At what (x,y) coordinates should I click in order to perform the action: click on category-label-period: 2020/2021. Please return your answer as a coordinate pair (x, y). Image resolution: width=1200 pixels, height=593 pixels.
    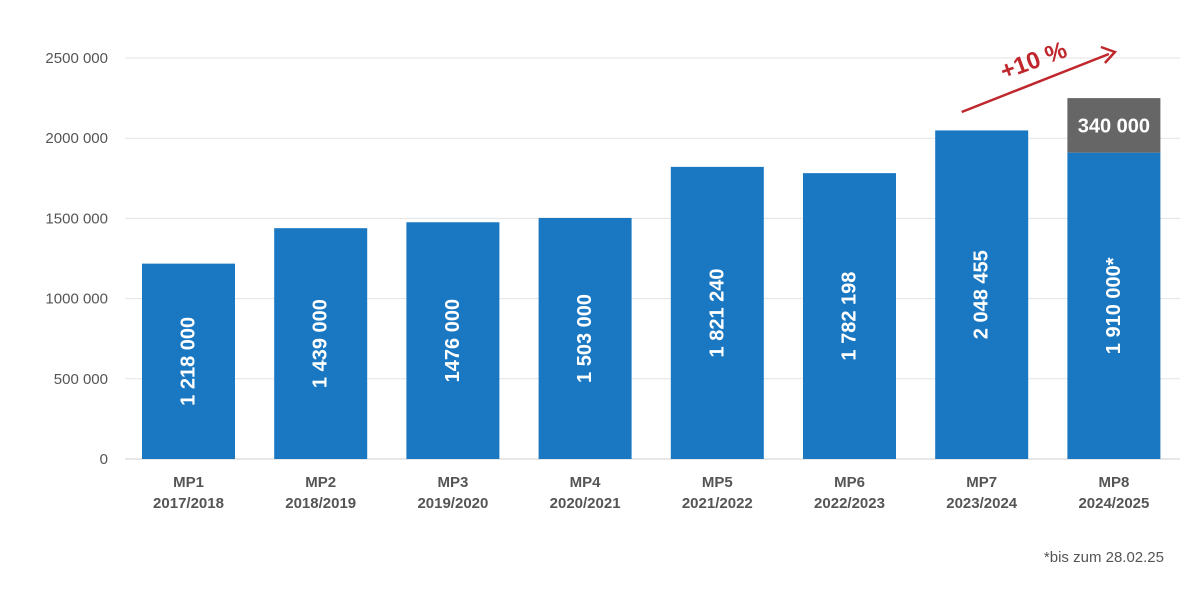
    Looking at the image, I should click on (585, 503).